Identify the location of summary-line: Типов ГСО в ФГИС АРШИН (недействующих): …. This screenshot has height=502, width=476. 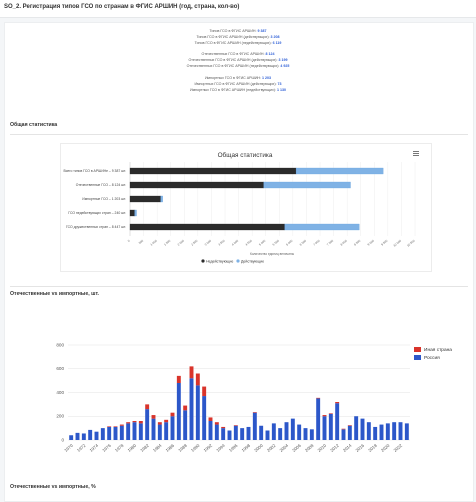
(238, 43).